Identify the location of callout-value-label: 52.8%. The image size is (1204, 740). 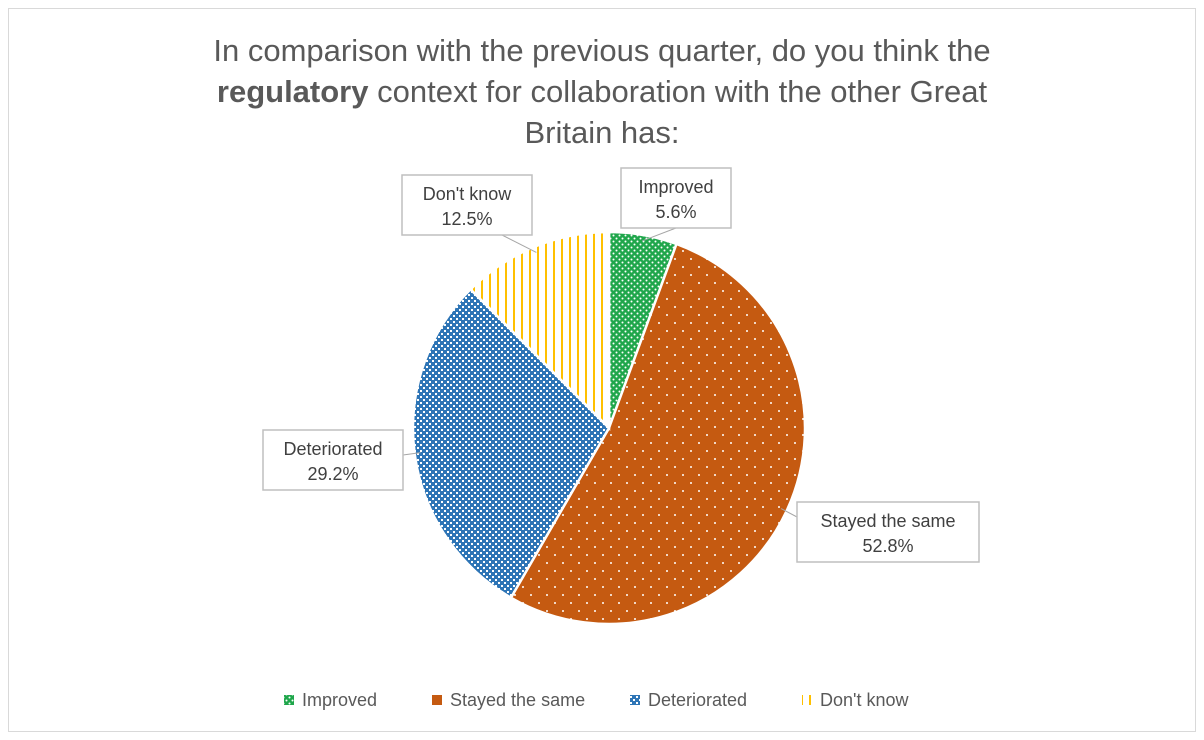
(887, 546).